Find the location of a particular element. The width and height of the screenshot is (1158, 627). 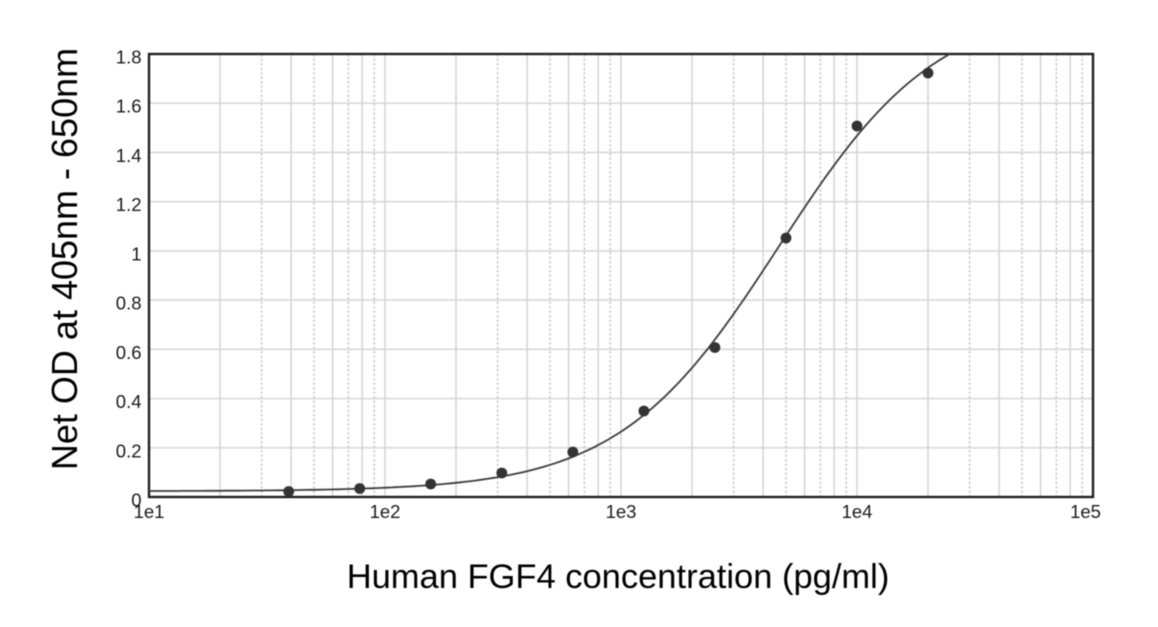

svg-text: 0.6 is located at coordinates (129, 352).